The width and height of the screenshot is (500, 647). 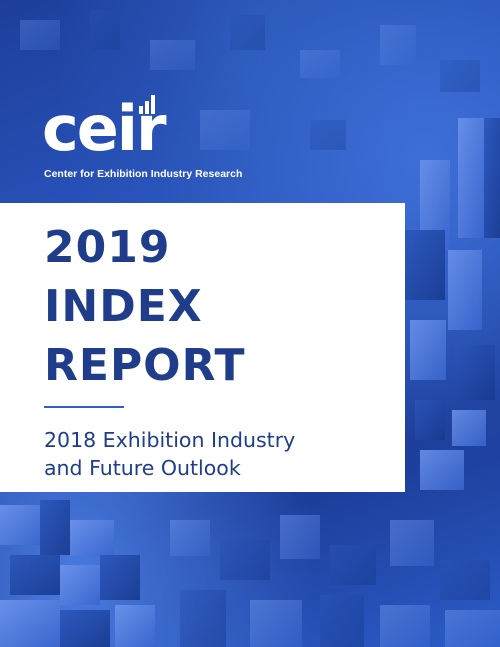 What do you see at coordinates (104, 128) in the screenshot?
I see `logo-wordmark: ceir` at bounding box center [104, 128].